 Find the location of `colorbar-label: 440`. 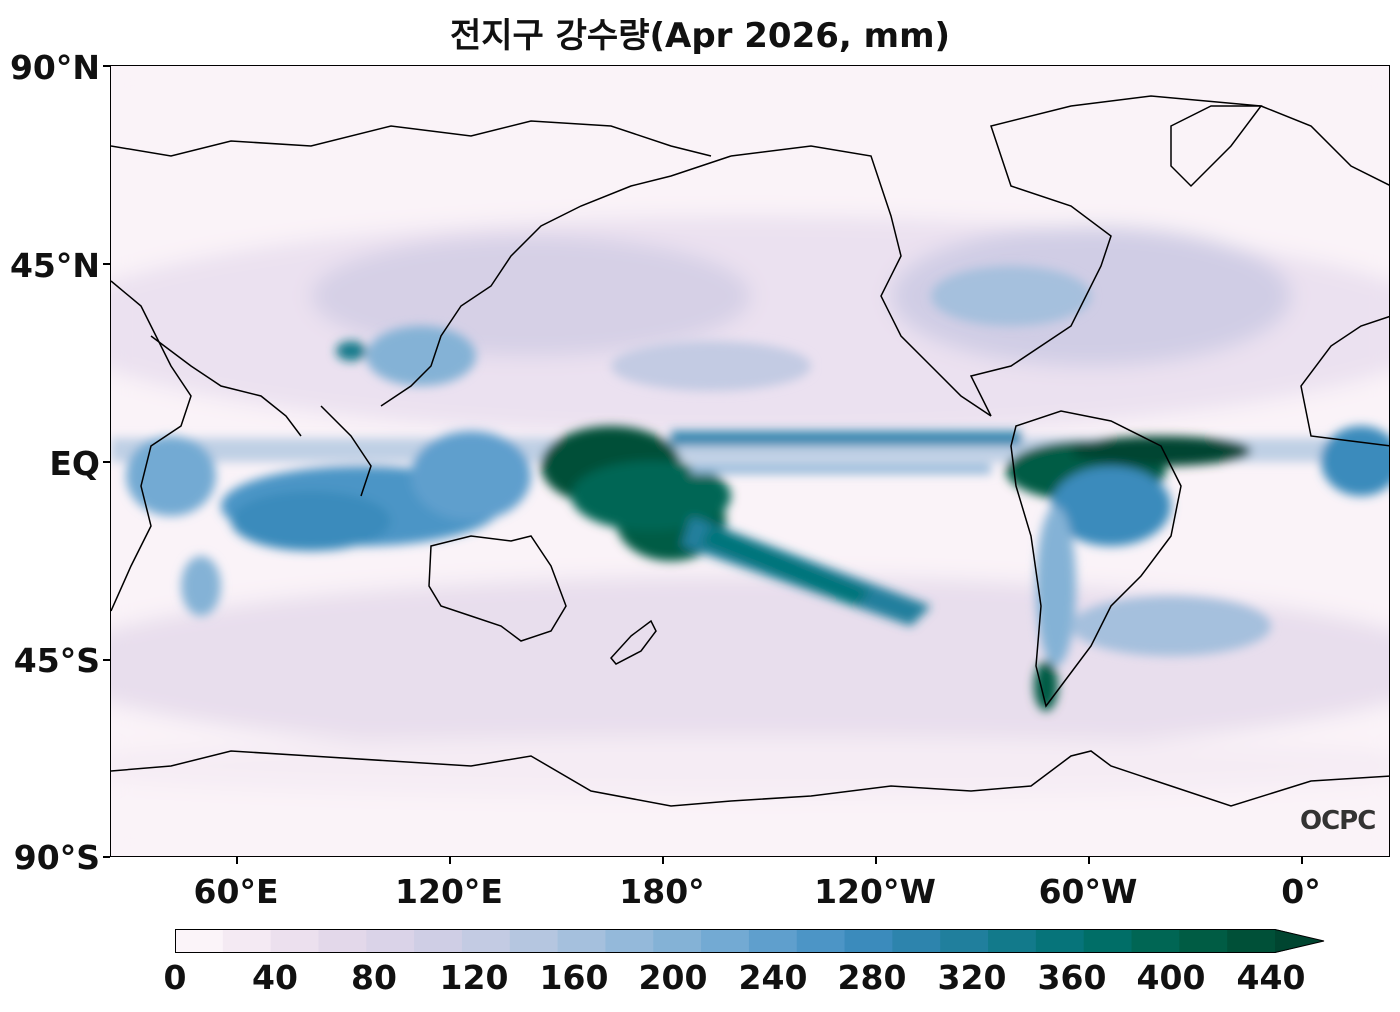

colorbar-label: 440 is located at coordinates (1271, 977).